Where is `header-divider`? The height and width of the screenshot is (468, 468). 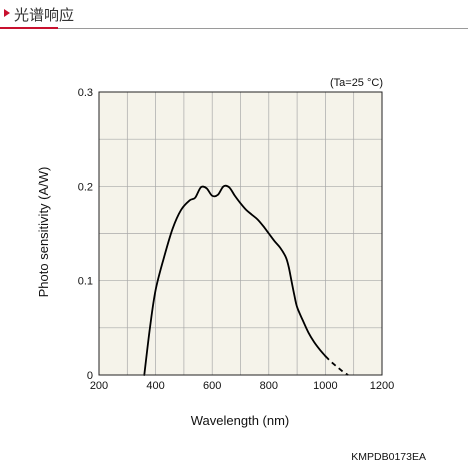 header-divider is located at coordinates (263, 28).